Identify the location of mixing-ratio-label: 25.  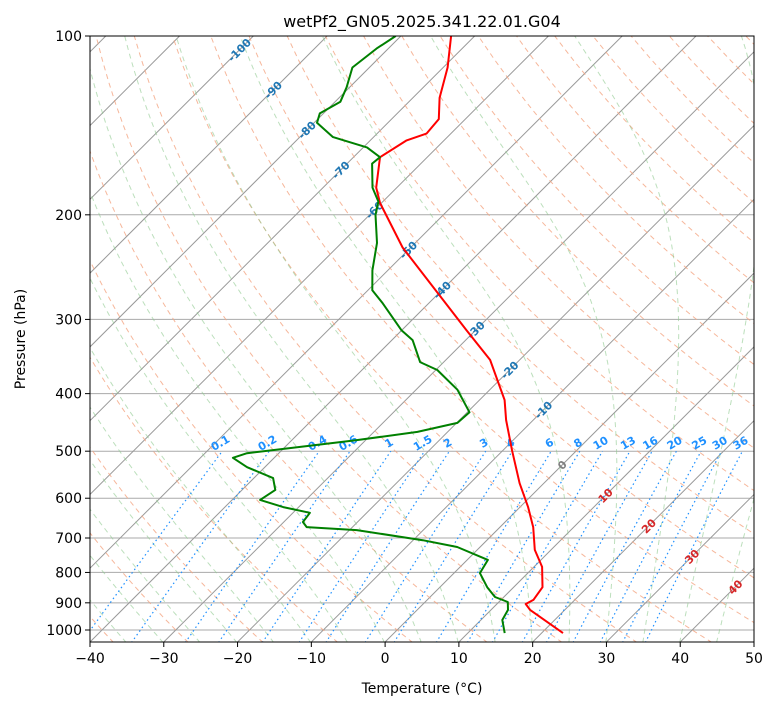
(699, 443).